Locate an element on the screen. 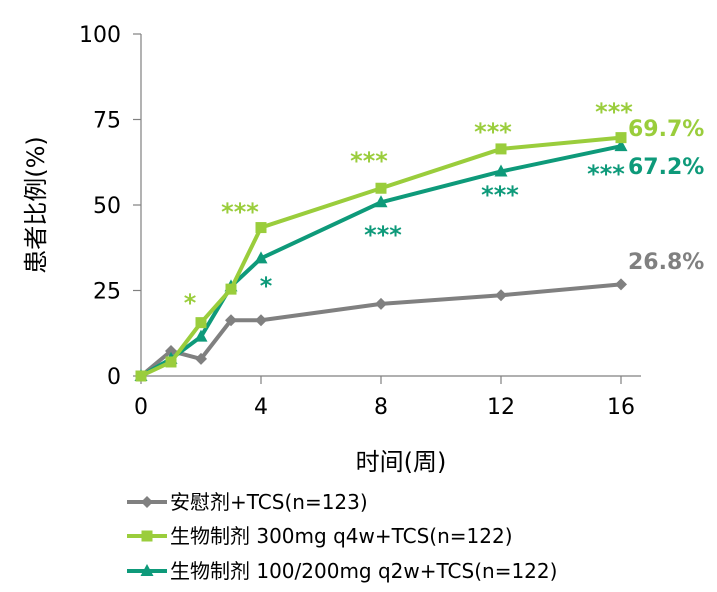  significance-2-3: *** is located at coordinates (606, 174).